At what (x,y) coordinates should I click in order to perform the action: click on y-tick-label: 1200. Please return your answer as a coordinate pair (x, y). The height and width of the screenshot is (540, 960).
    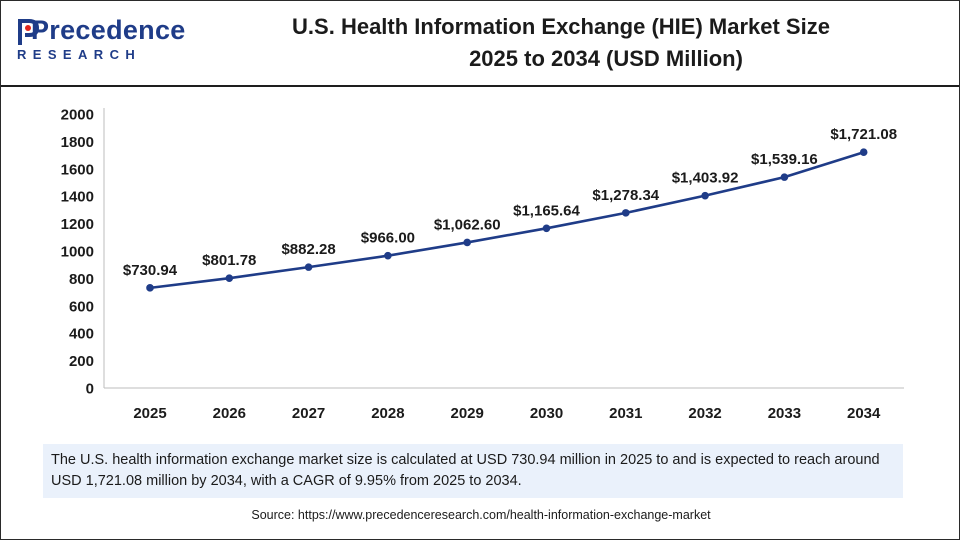
    Looking at the image, I should click on (77, 224).